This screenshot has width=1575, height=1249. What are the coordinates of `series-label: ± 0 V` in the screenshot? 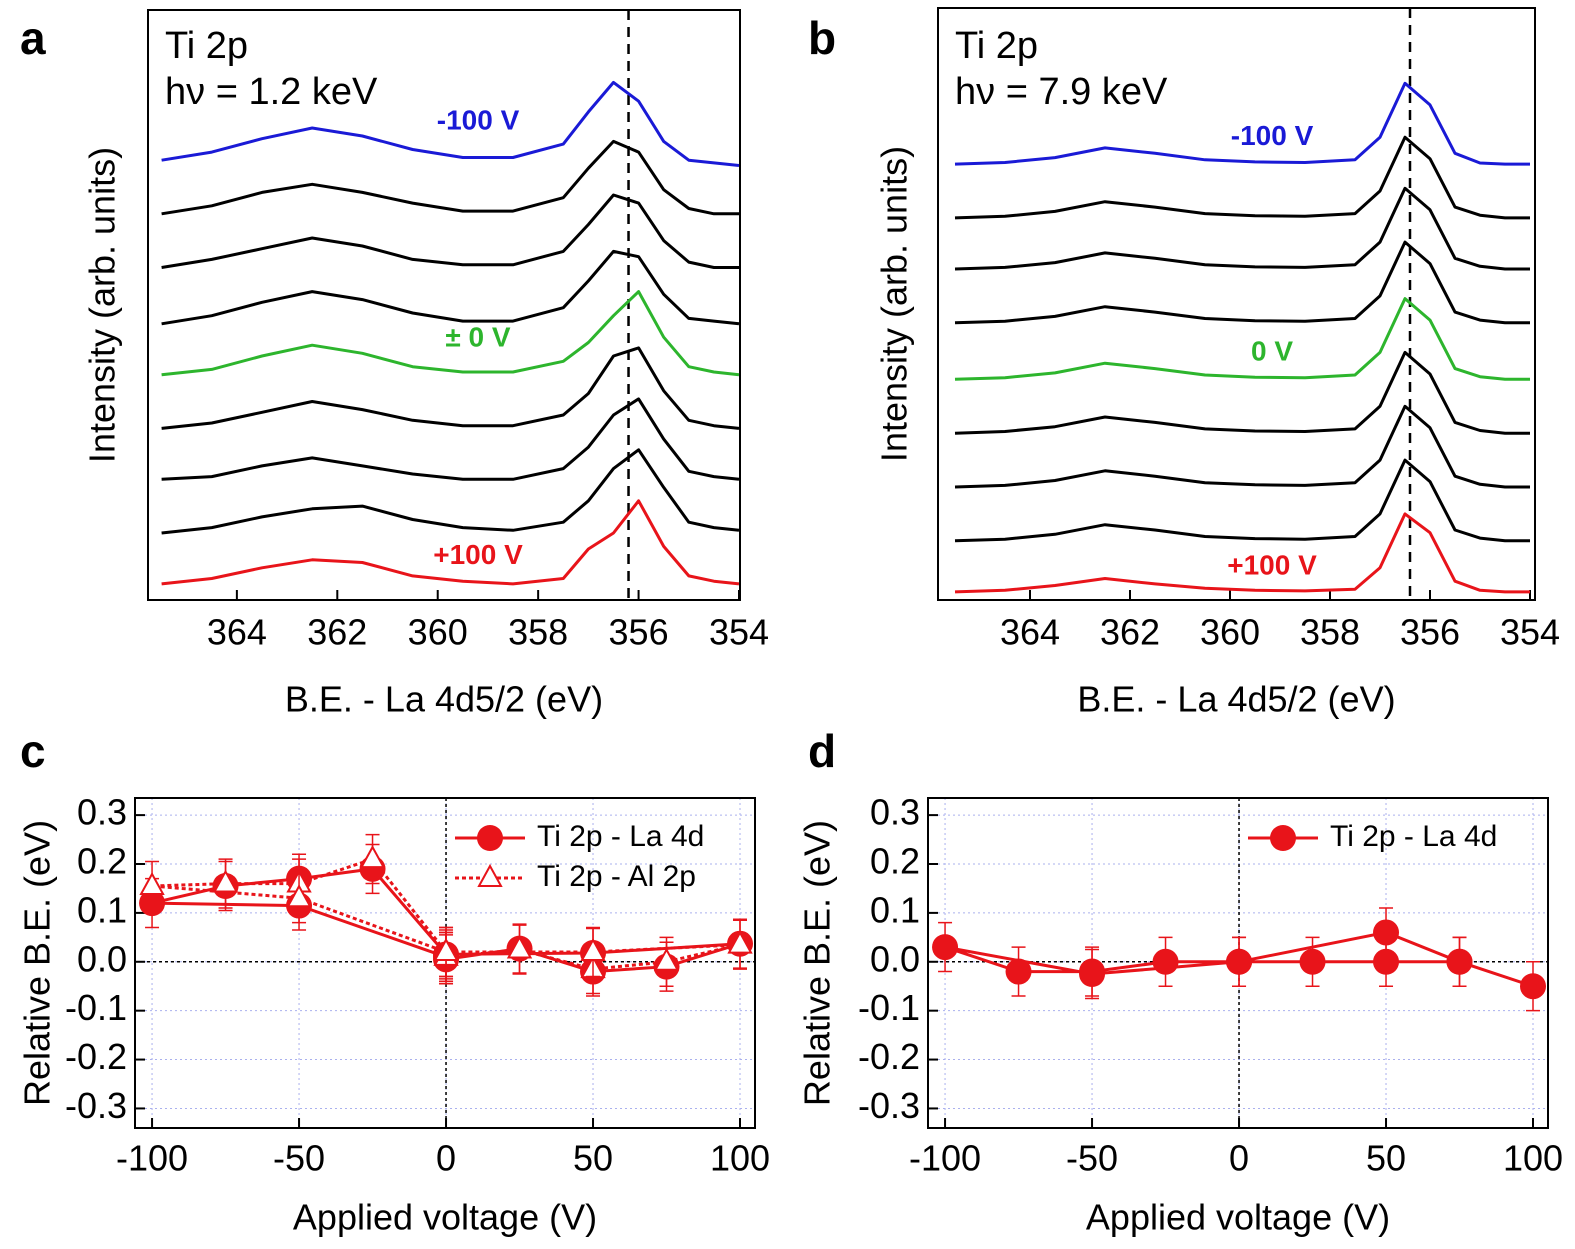 It's located at (477, 337).